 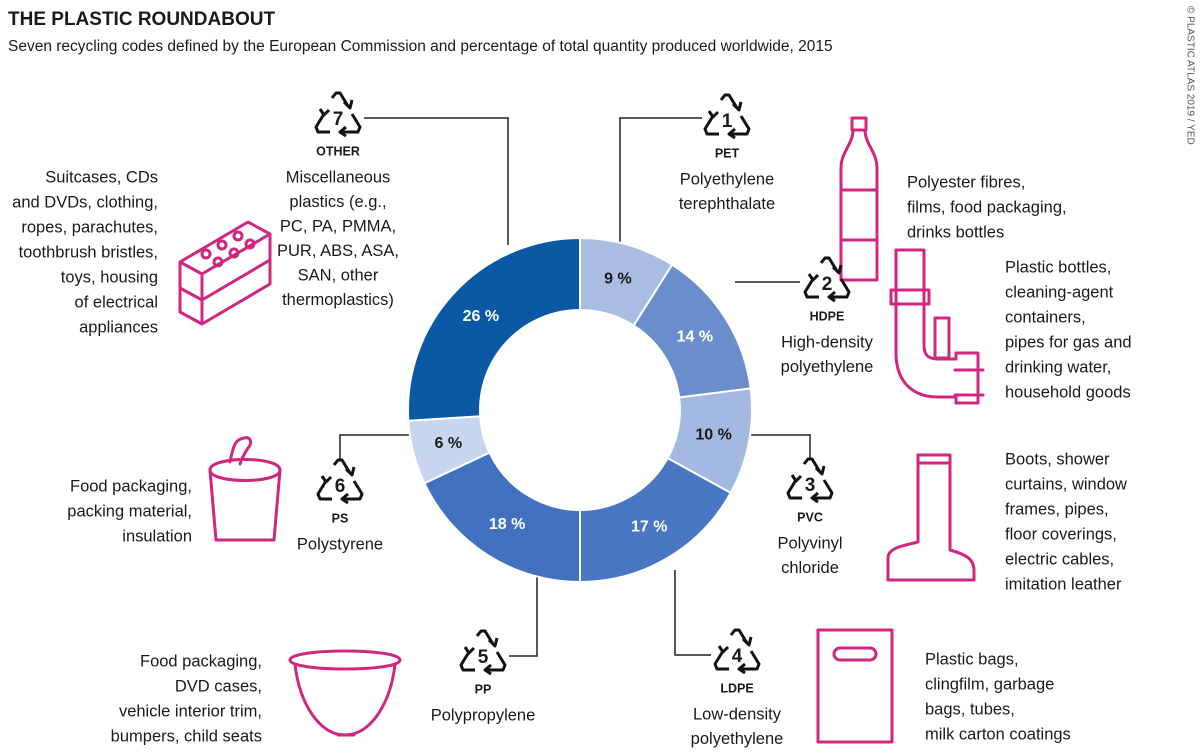 I want to click on plastic-name: SAN, other, so click(x=338, y=275).